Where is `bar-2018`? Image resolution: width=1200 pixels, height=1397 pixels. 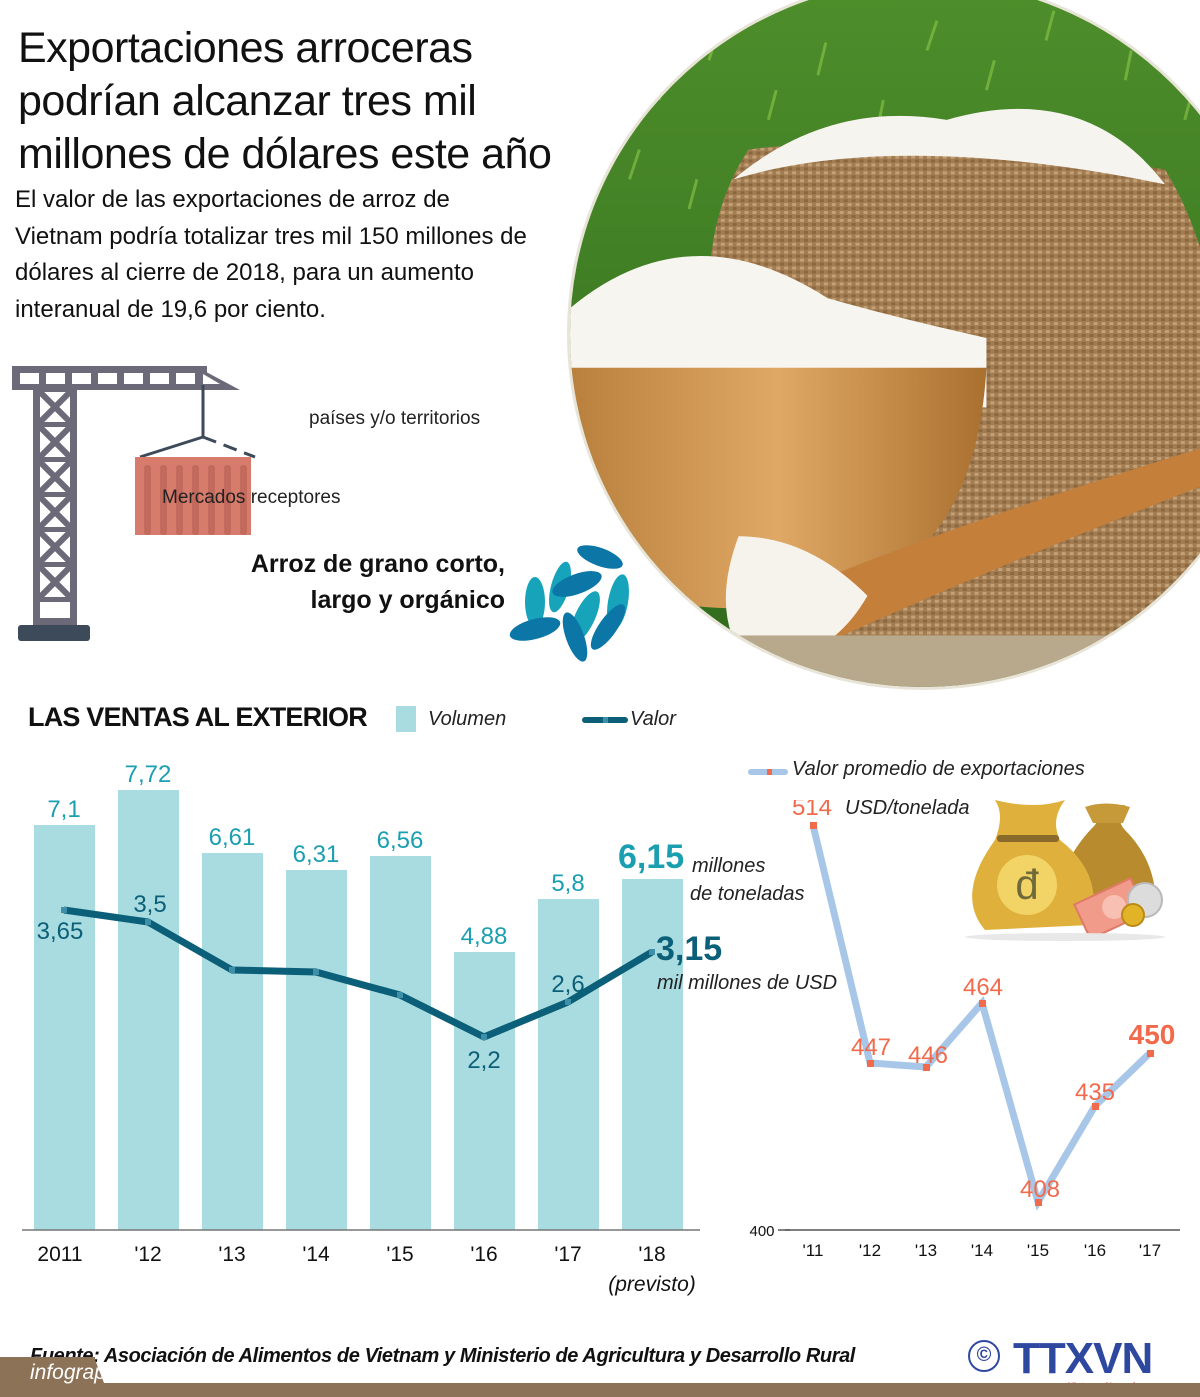 bar-2018 is located at coordinates (652, 1054).